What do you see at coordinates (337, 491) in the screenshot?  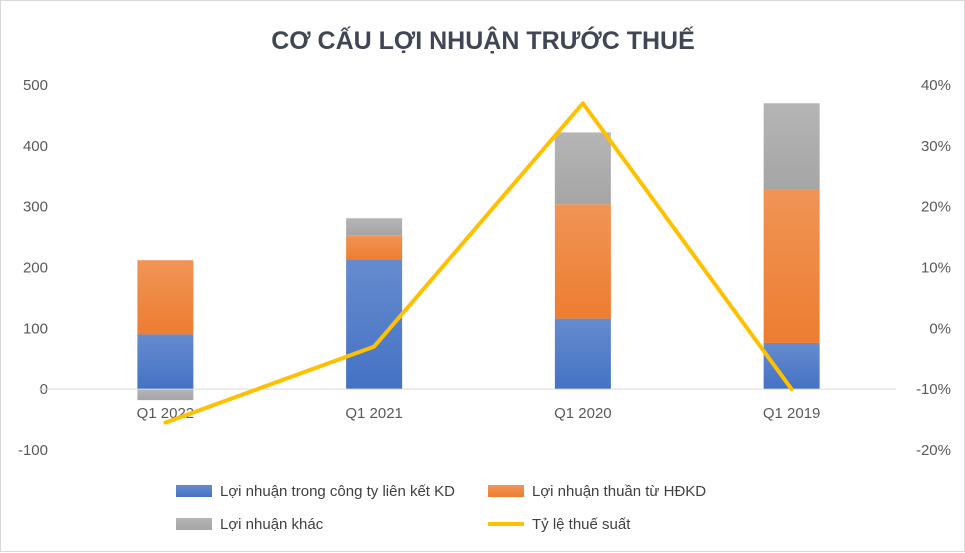 I see `legend-label: Lợi nhuận trong công ty liên kết KD` at bounding box center [337, 491].